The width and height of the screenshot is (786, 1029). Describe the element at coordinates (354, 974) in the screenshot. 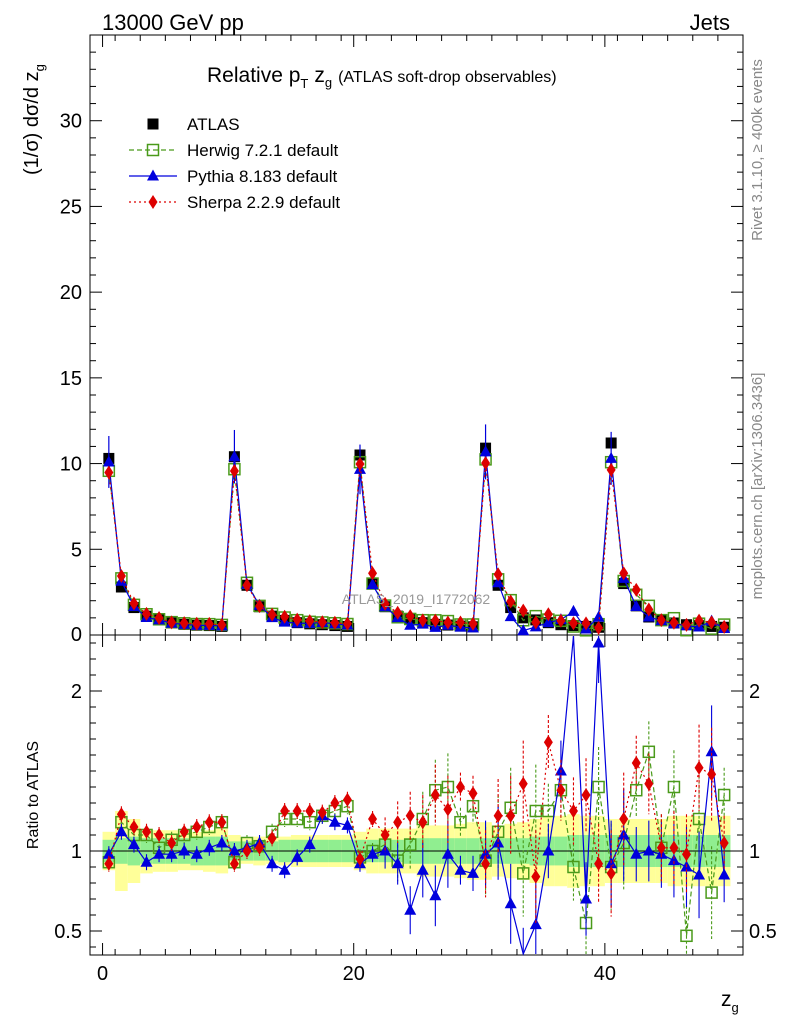

I see `x-tick-label-1: 20` at that location.